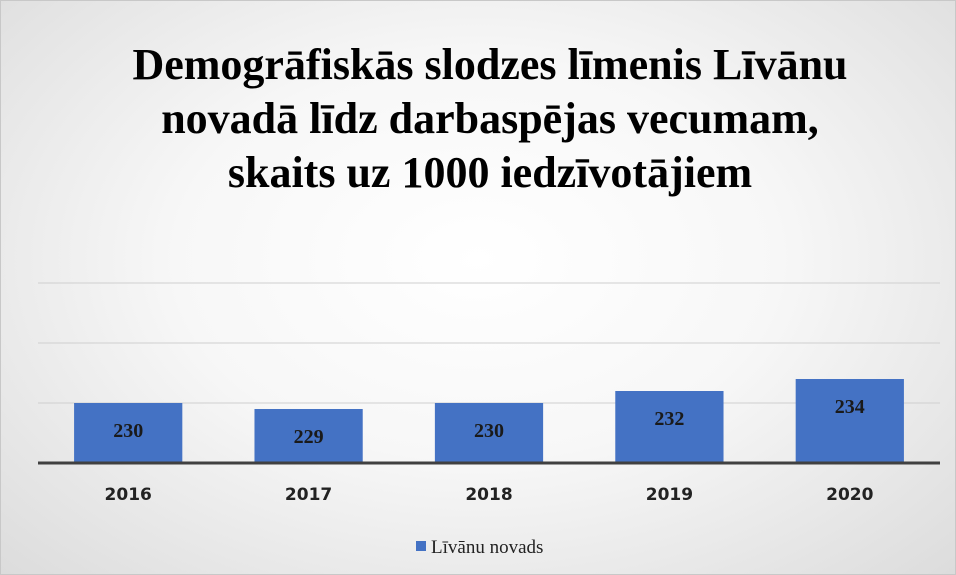 Image resolution: width=956 pixels, height=575 pixels. What do you see at coordinates (669, 495) in the screenshot?
I see `x-tick-label: 2019` at bounding box center [669, 495].